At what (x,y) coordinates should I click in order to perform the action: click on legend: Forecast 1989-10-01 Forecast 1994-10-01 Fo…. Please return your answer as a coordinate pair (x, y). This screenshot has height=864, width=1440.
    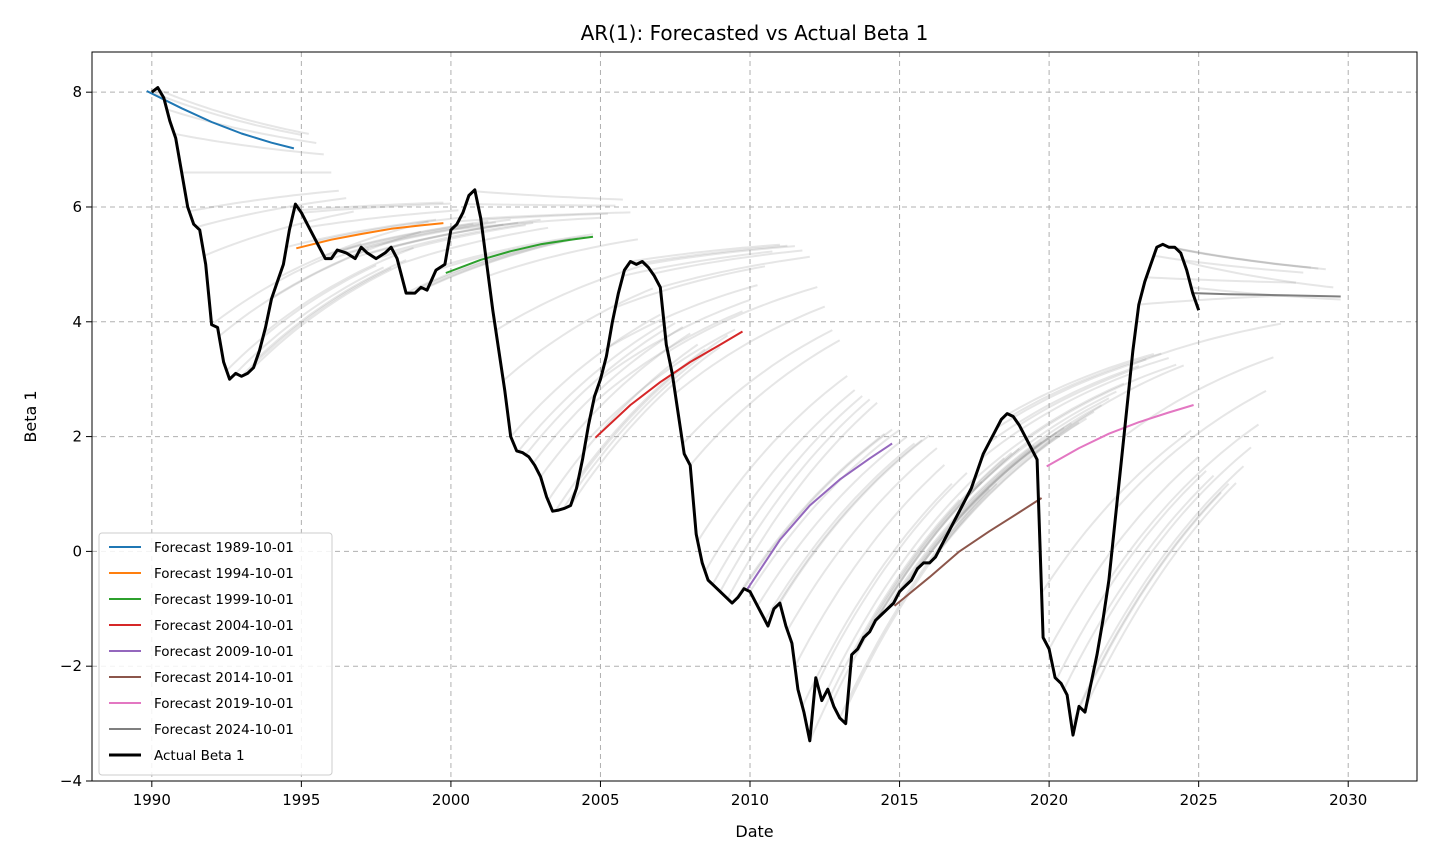
    Looking at the image, I should click on (215, 654).